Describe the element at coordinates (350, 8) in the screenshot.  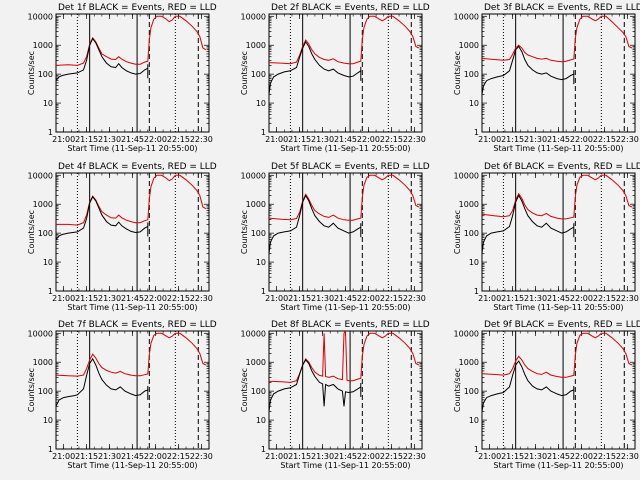
I see `panel-title: Det 2f BLACK = Events, RED = LLD` at that location.